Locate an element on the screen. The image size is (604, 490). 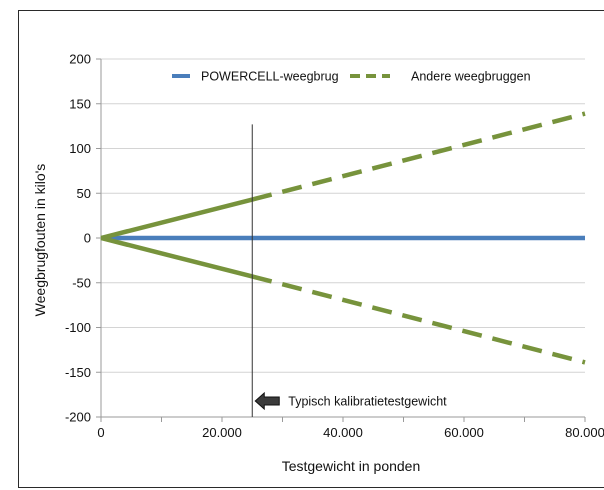
x-tick-label: 60.000 is located at coordinates (464, 432).